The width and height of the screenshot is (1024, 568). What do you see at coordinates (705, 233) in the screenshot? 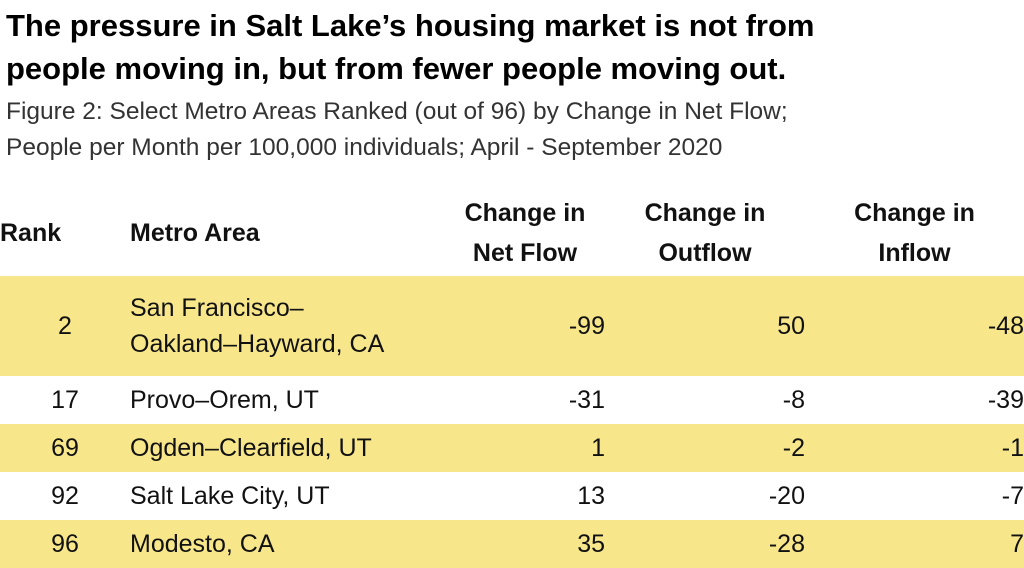
I see `column-header-outflow: Change in Outflow` at bounding box center [705, 233].